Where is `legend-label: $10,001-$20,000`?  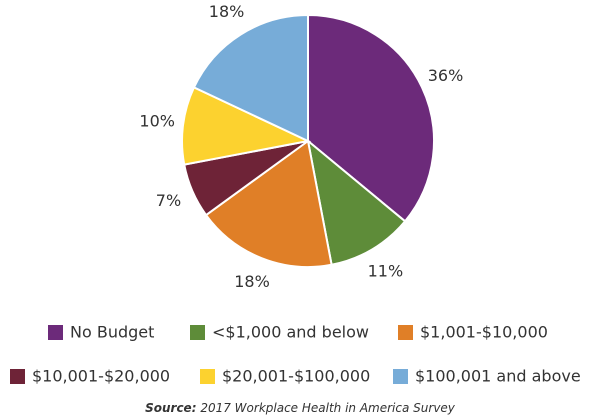
legend-label: $10,001-$20,000 is located at coordinates (101, 376).